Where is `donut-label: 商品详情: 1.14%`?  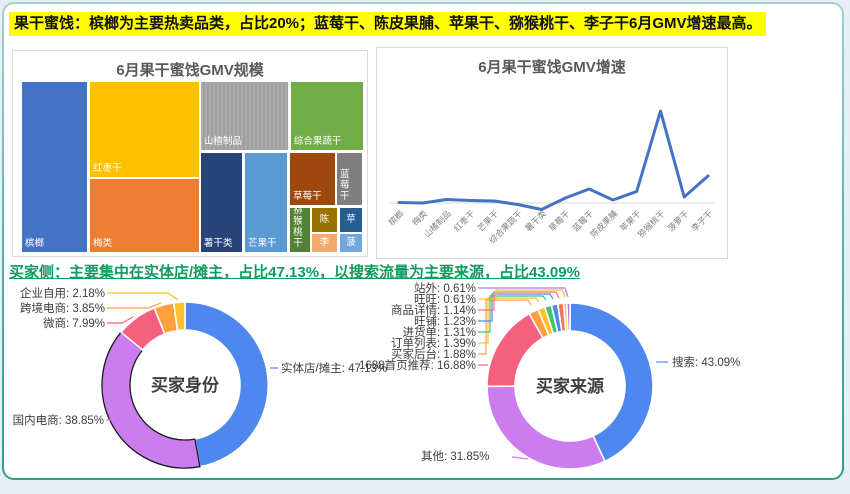
donut-label: 商品详情: 1.14% is located at coordinates (433, 310).